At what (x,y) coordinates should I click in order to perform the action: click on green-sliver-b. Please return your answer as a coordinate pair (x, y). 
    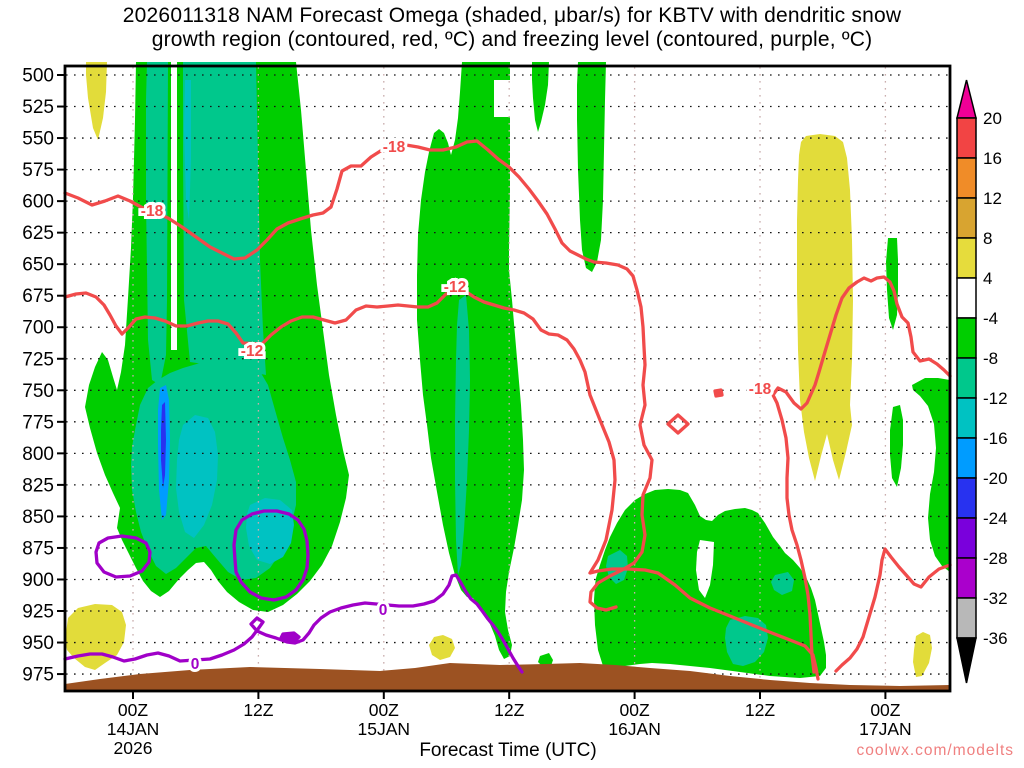
    Looking at the image, I should click on (896, 446).